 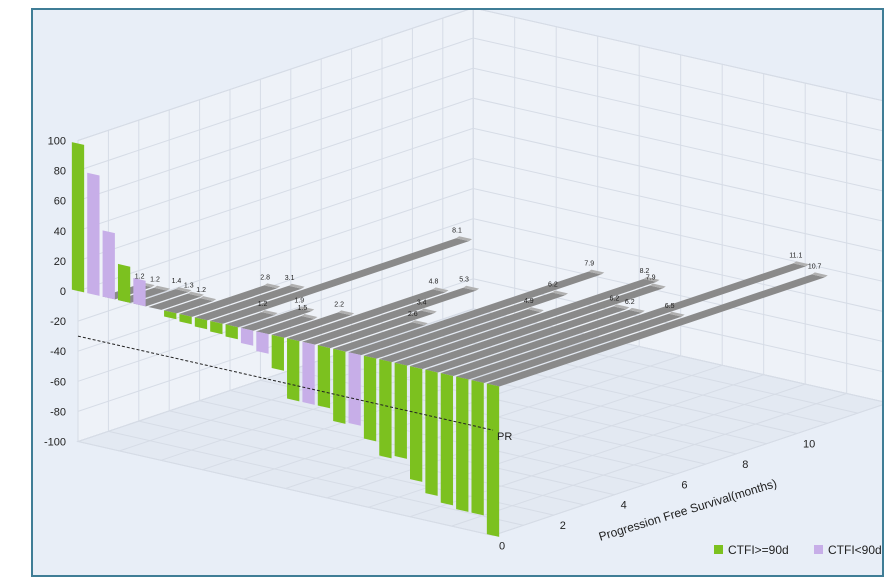 What do you see at coordinates (339, 304) in the screenshot?
I see `pfs-data-label: 2.2` at bounding box center [339, 304].